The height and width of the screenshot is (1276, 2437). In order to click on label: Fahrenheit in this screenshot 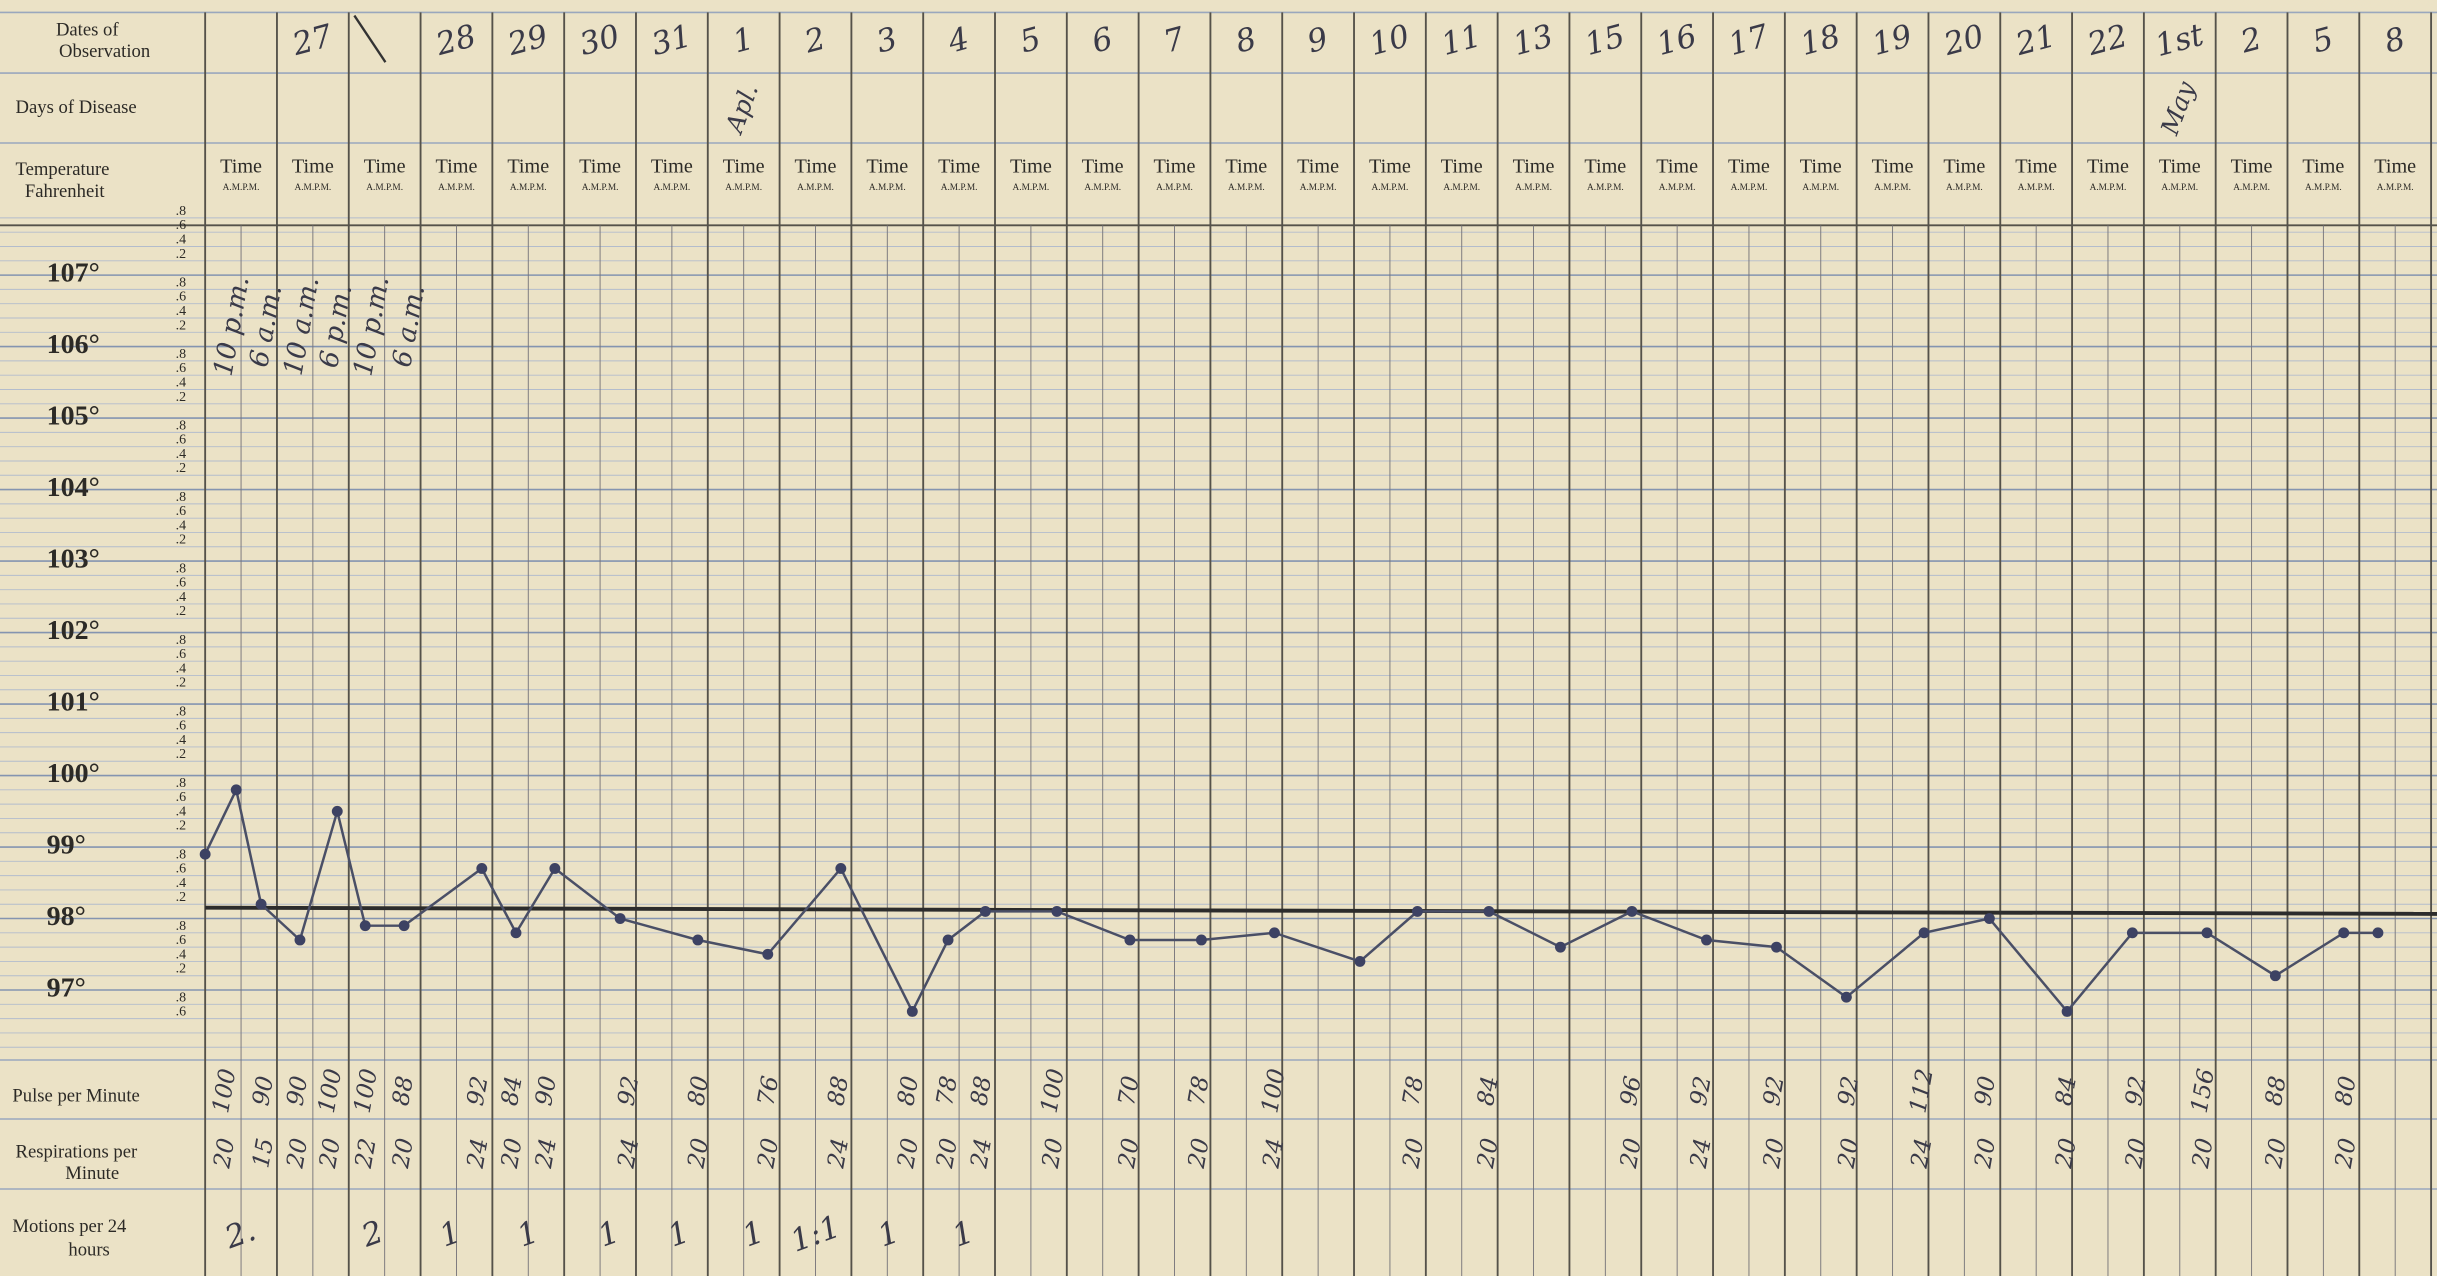, I will do `click(65, 191)`.